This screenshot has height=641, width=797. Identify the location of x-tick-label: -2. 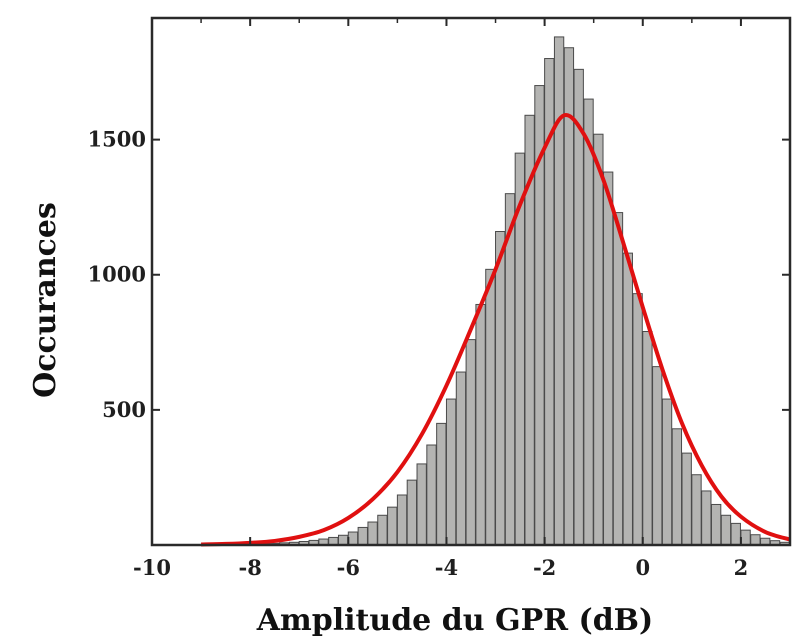
(544, 567).